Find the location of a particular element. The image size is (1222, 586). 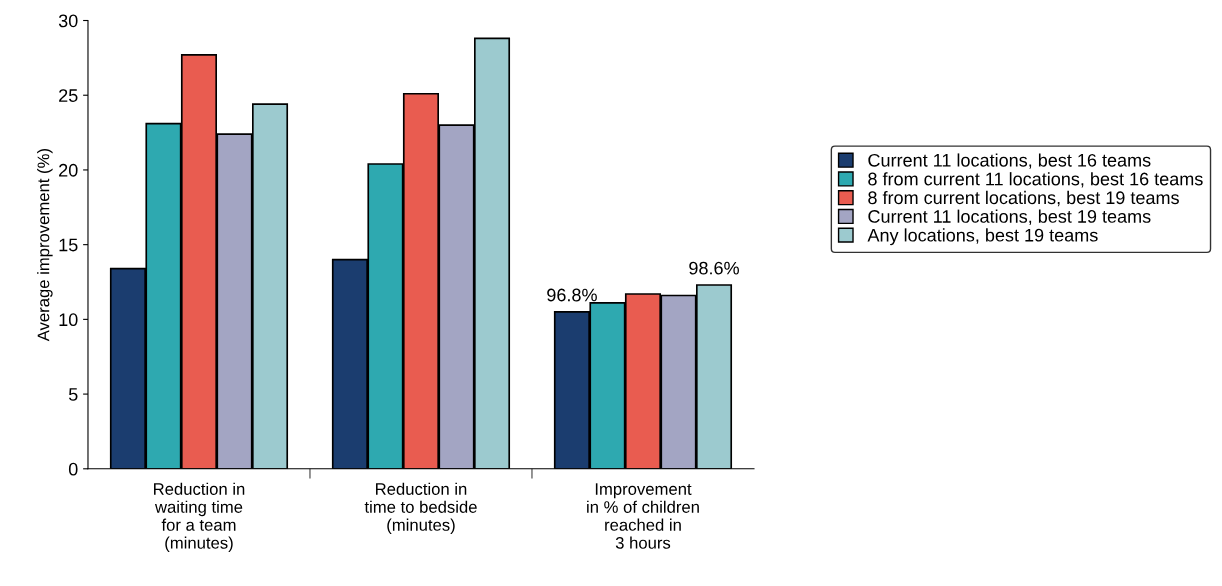

y-tick-label: 25 is located at coordinates (68, 95).